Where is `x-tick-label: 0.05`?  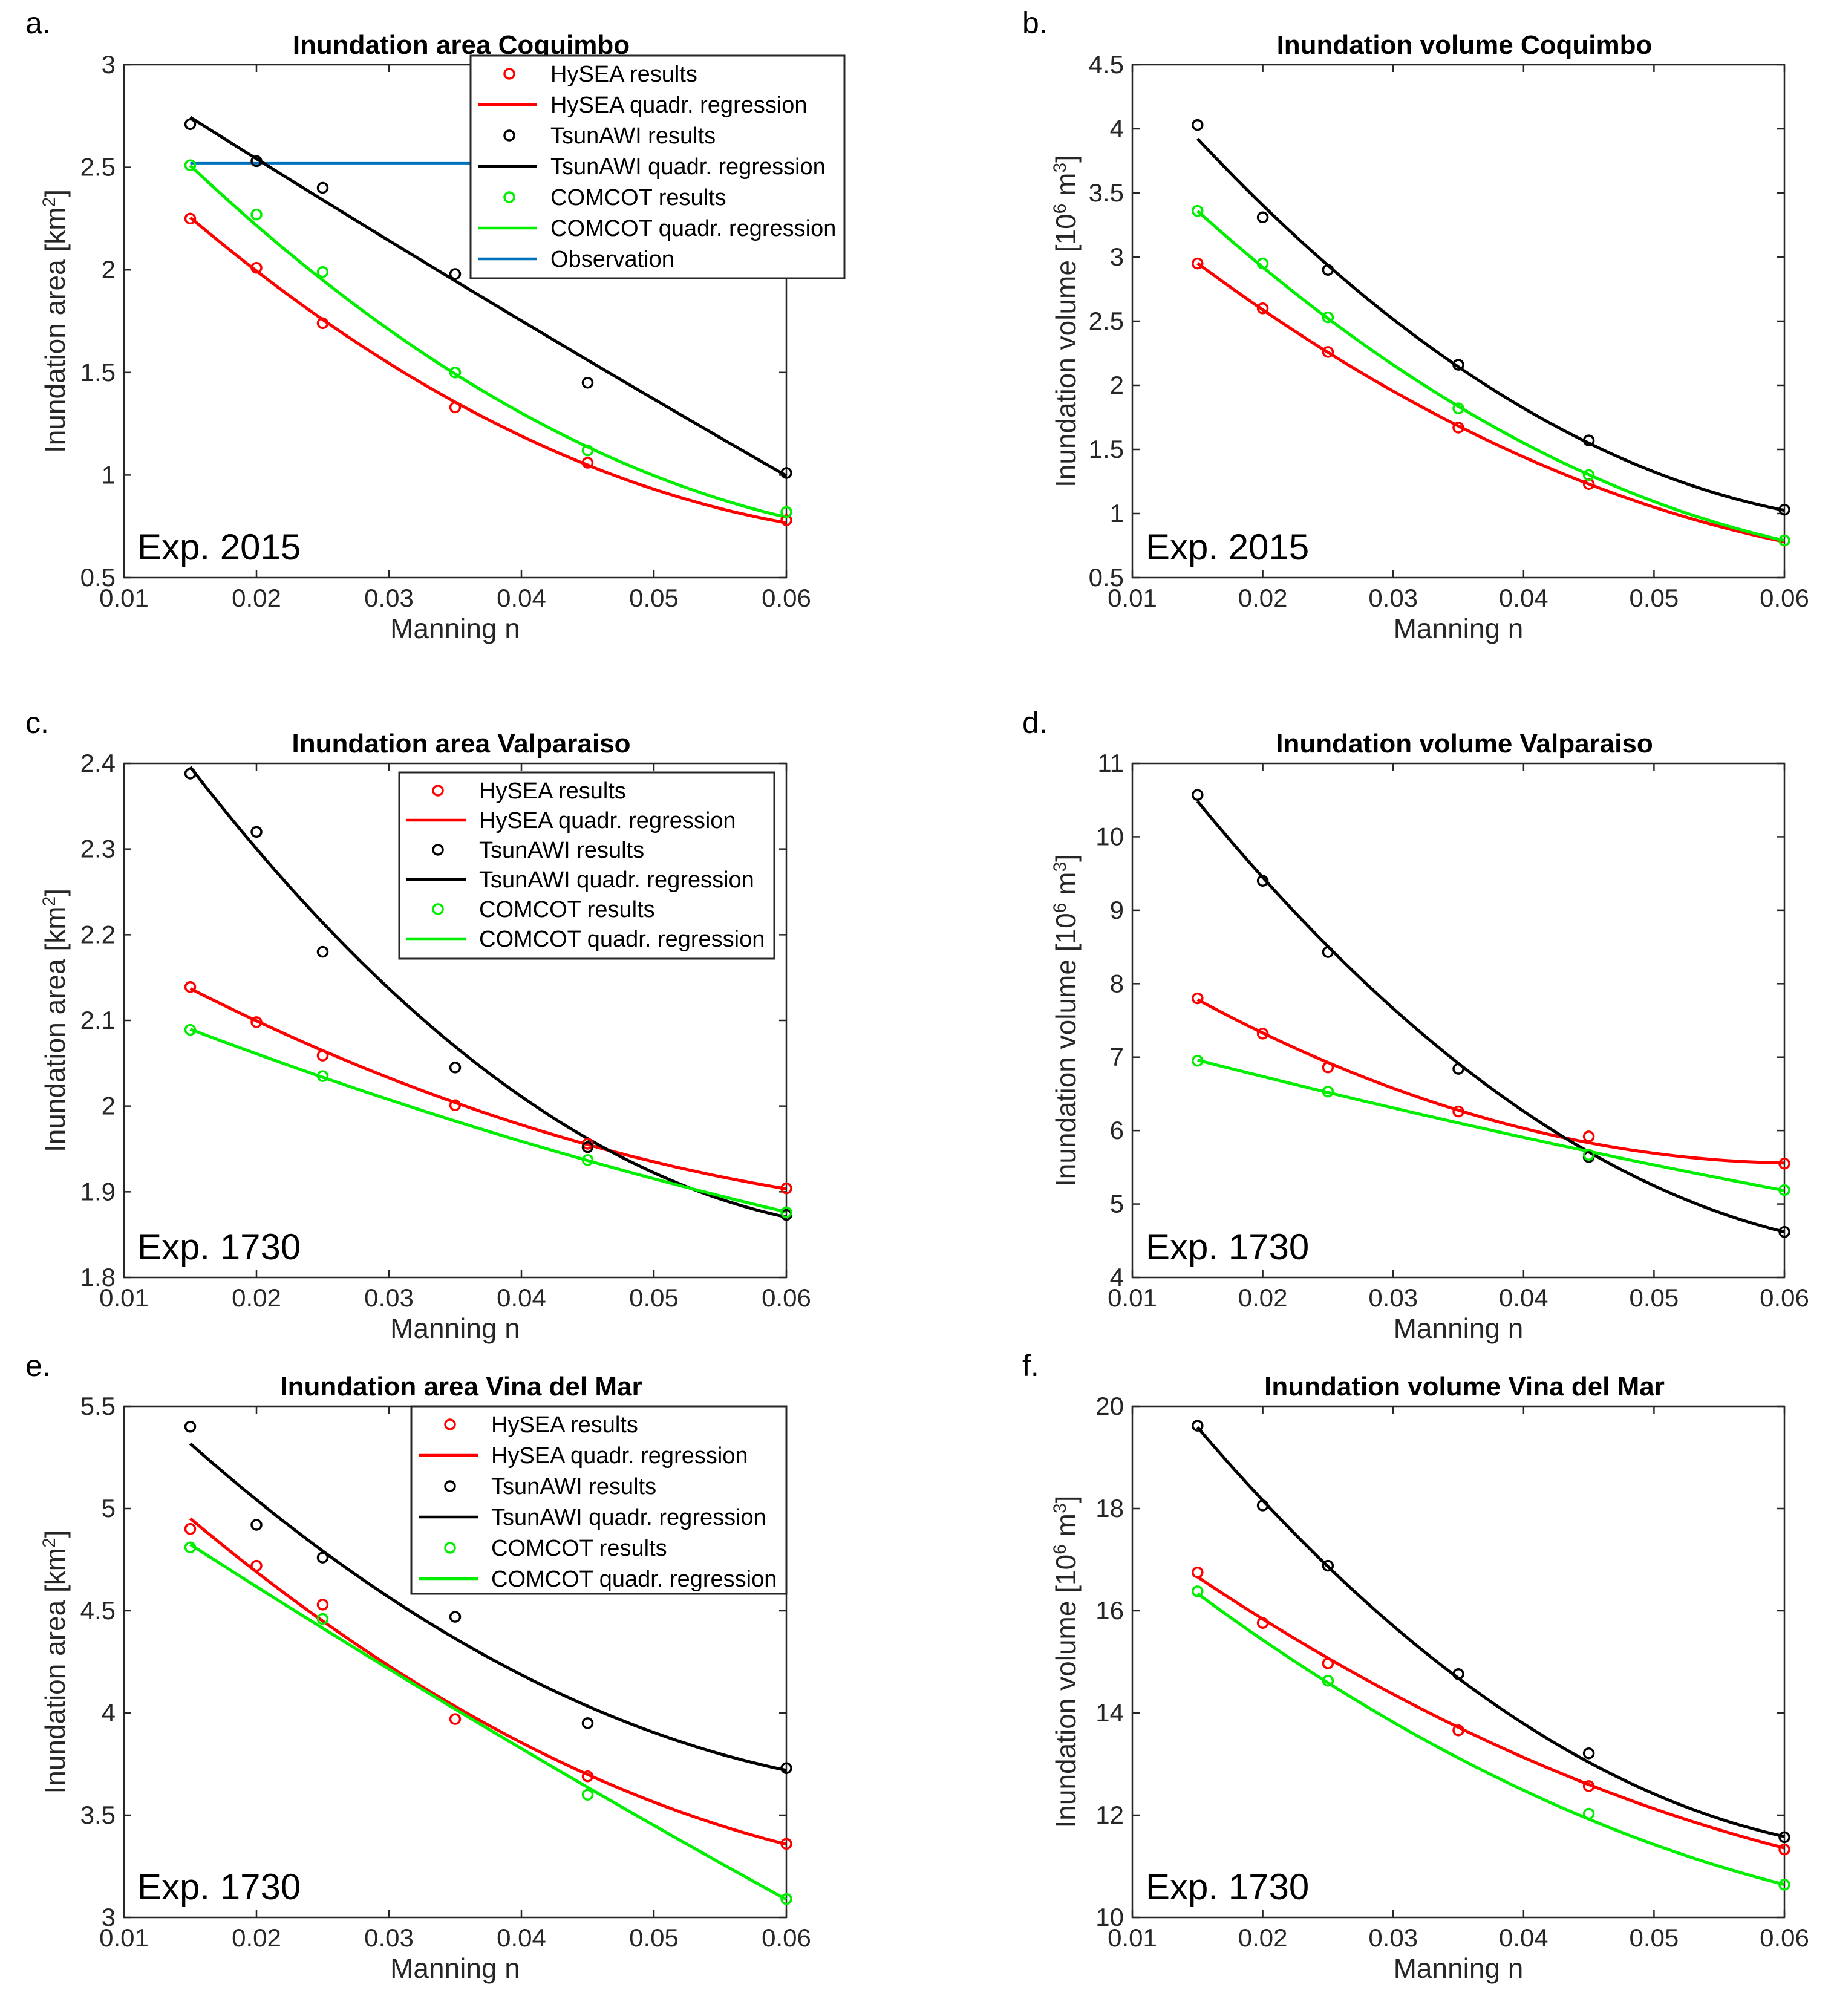
x-tick-label: 0.05 is located at coordinates (654, 1298).